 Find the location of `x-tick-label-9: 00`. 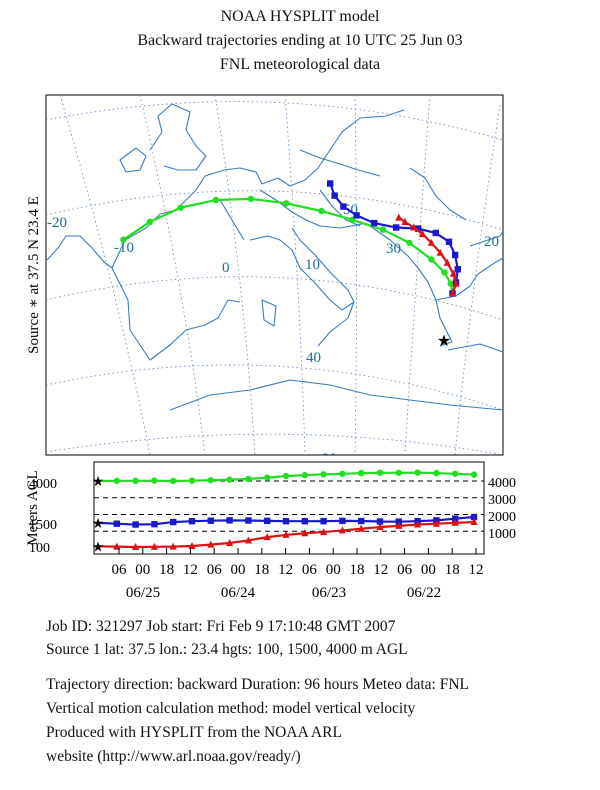

x-tick-label-9: 00 is located at coordinates (333, 570).